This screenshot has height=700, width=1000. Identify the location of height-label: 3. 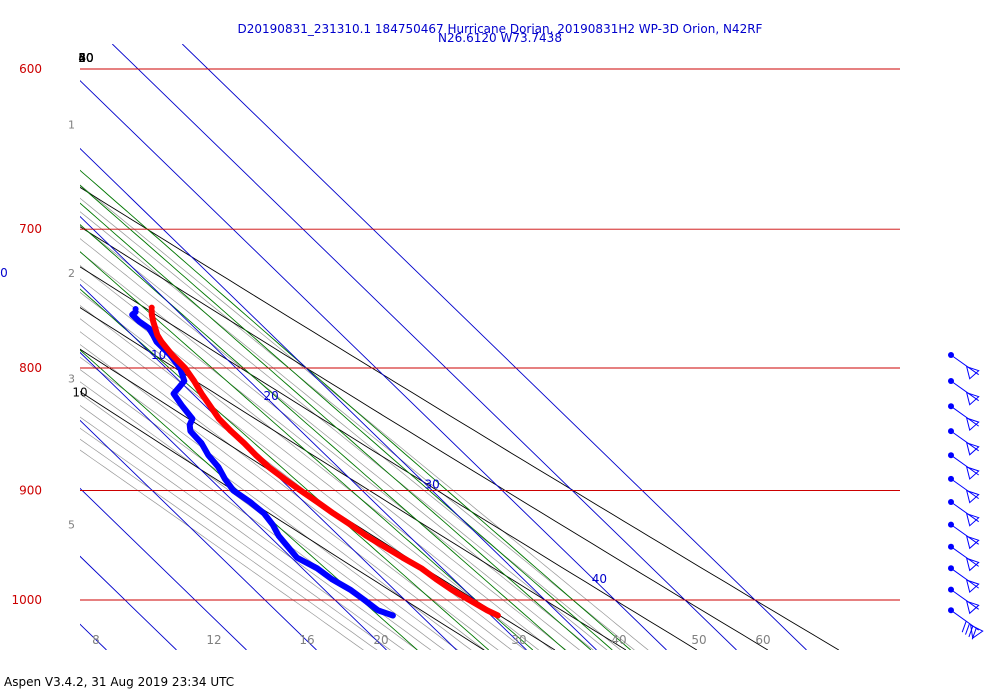
(71, 378).